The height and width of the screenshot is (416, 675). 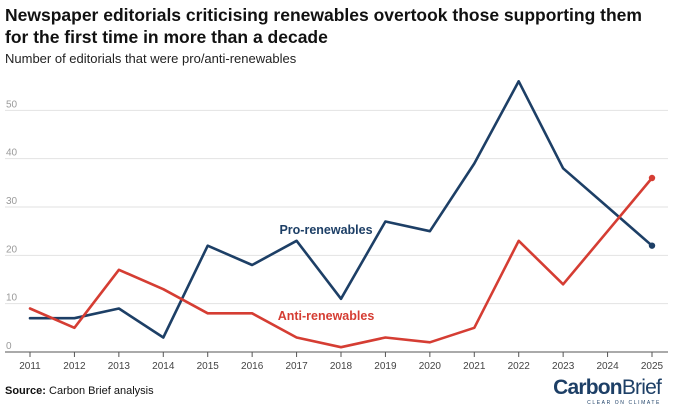 What do you see at coordinates (641, 387) in the screenshot?
I see `logo-brief: Brief` at bounding box center [641, 387].